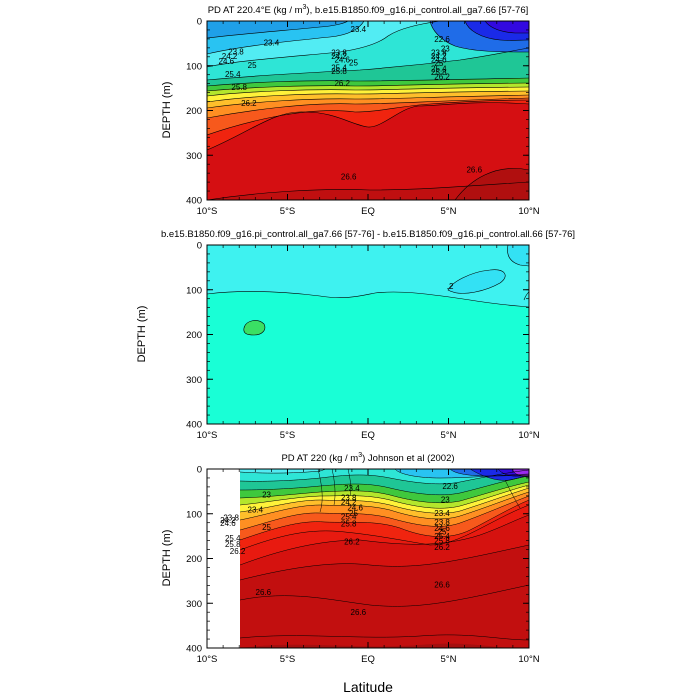 This screenshot has width=700, height=700. I want to click on panel-1-ticks: 10°S 5°S EQ 5°N 10°N 0 100 200 300 400, so click(363, 117).